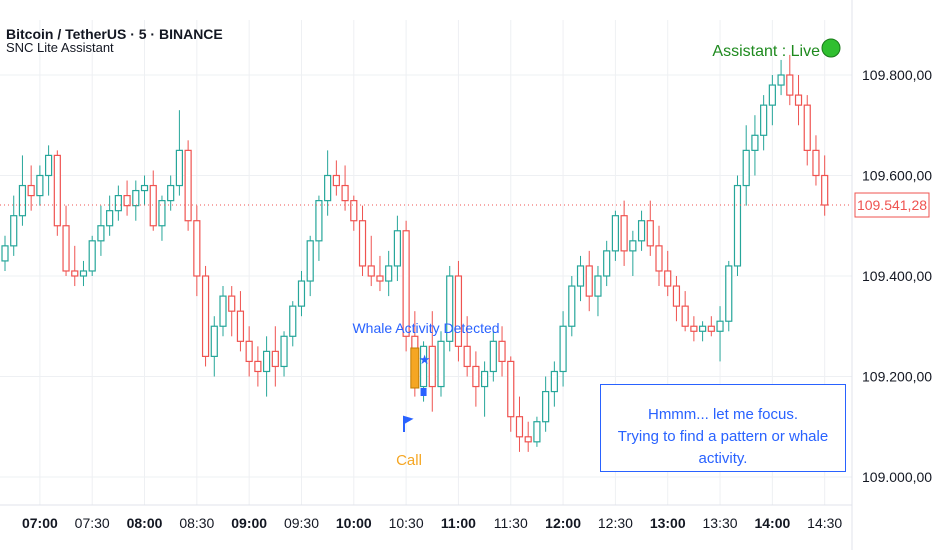 This screenshot has width=932, height=550. What do you see at coordinates (723, 414) in the screenshot?
I see `assistant-message-line-1: Hmmm... let me focus.` at bounding box center [723, 414].